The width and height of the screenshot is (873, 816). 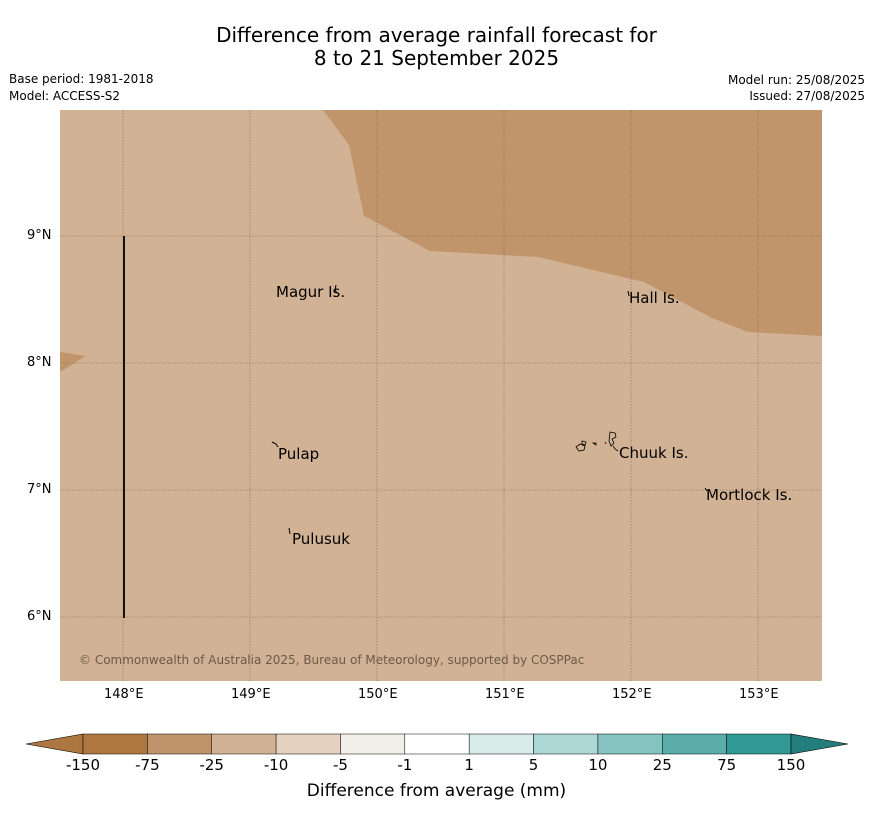 I want to click on colorbar-extend-high, so click(x=819, y=744).